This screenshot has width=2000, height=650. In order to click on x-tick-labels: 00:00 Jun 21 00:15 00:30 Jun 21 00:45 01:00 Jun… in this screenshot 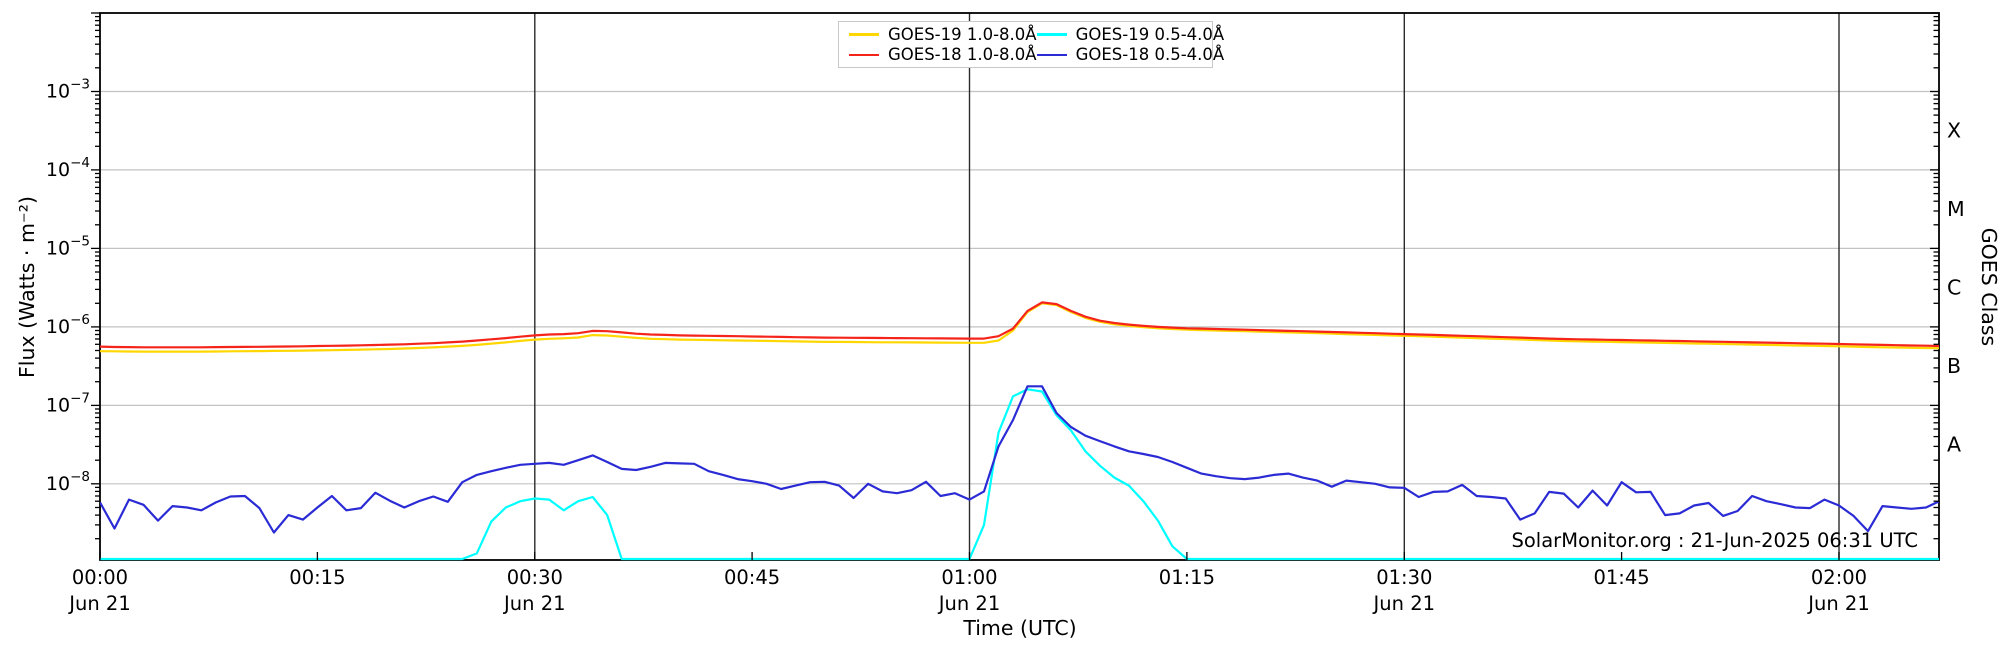, I will do `click(968, 590)`.